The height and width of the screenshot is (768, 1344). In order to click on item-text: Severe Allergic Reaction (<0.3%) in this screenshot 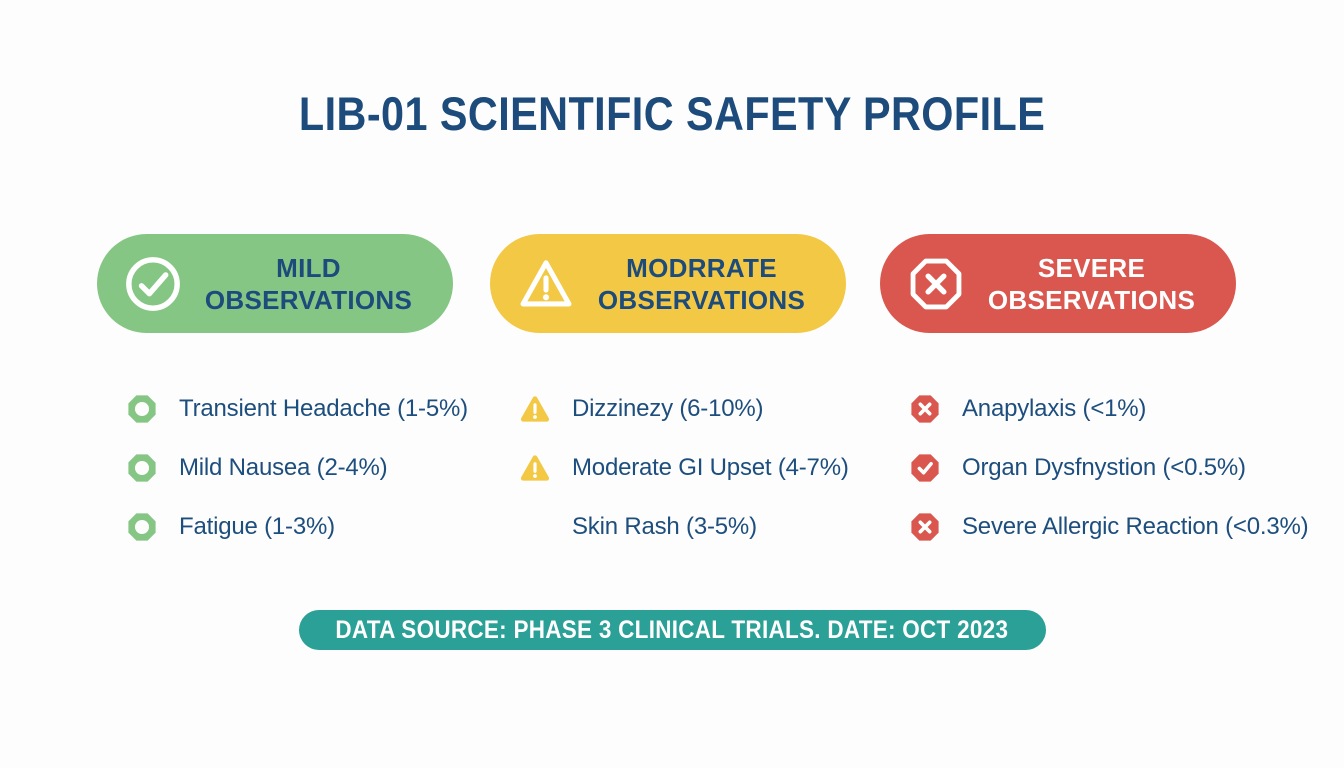, I will do `click(1135, 526)`.